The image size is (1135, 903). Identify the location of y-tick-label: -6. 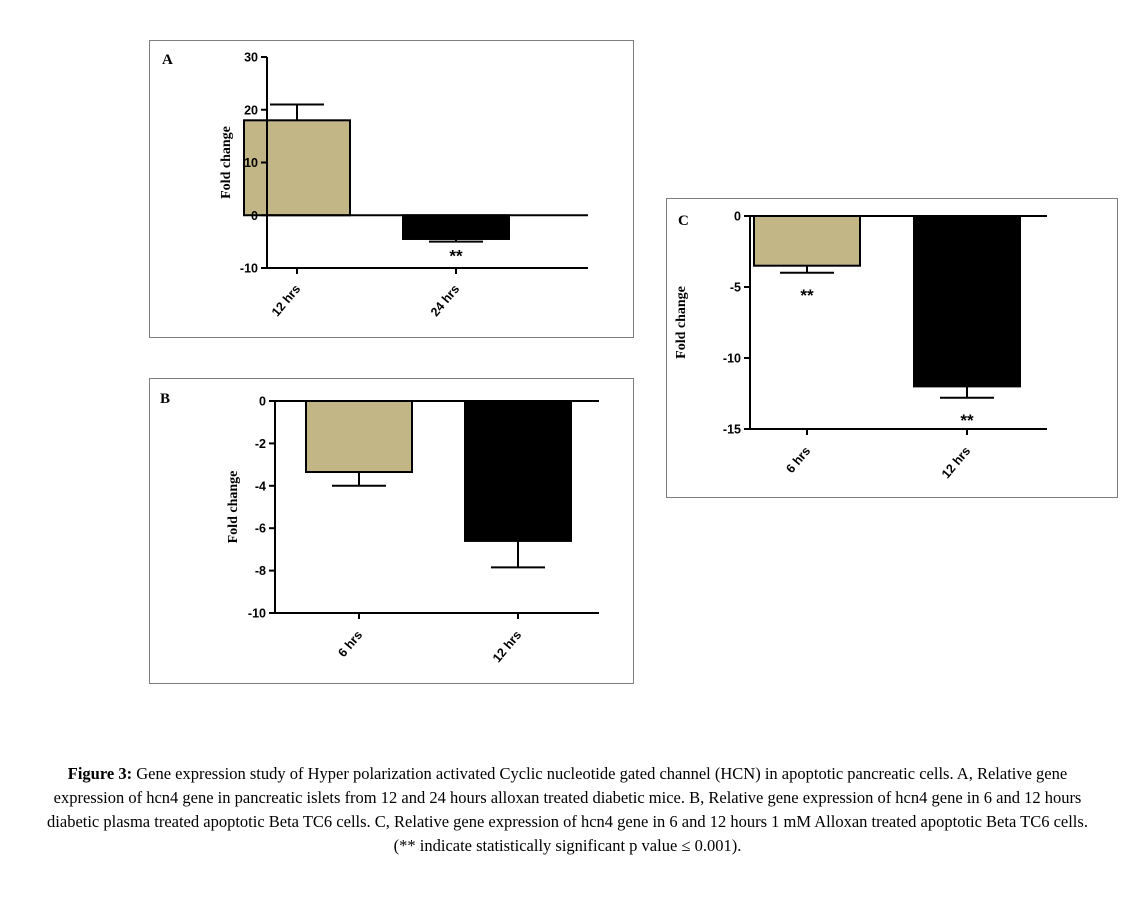
(260, 529).